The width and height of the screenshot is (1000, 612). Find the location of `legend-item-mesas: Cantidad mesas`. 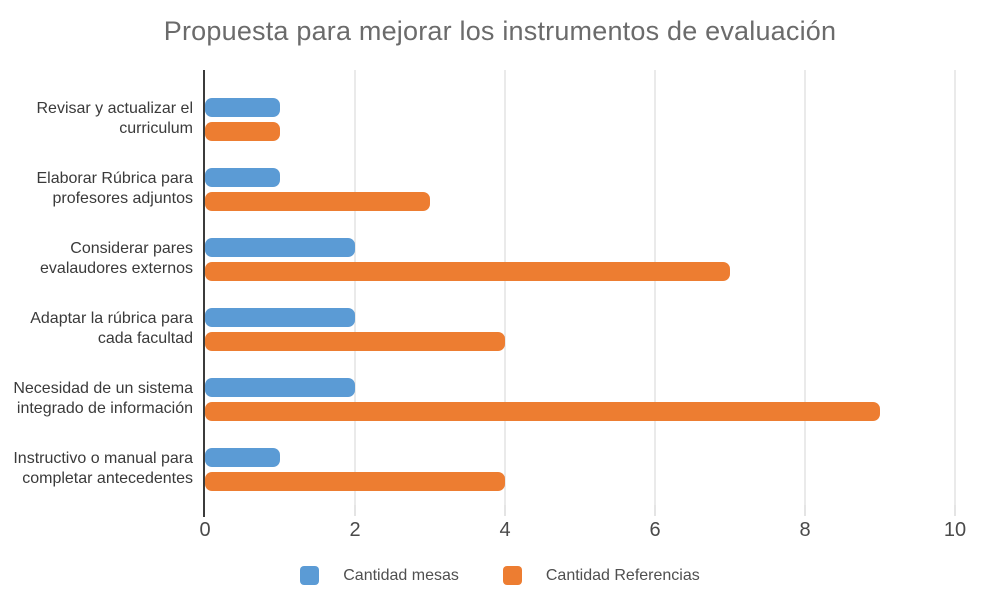

legend-item-mesas: Cantidad mesas is located at coordinates (379, 575).